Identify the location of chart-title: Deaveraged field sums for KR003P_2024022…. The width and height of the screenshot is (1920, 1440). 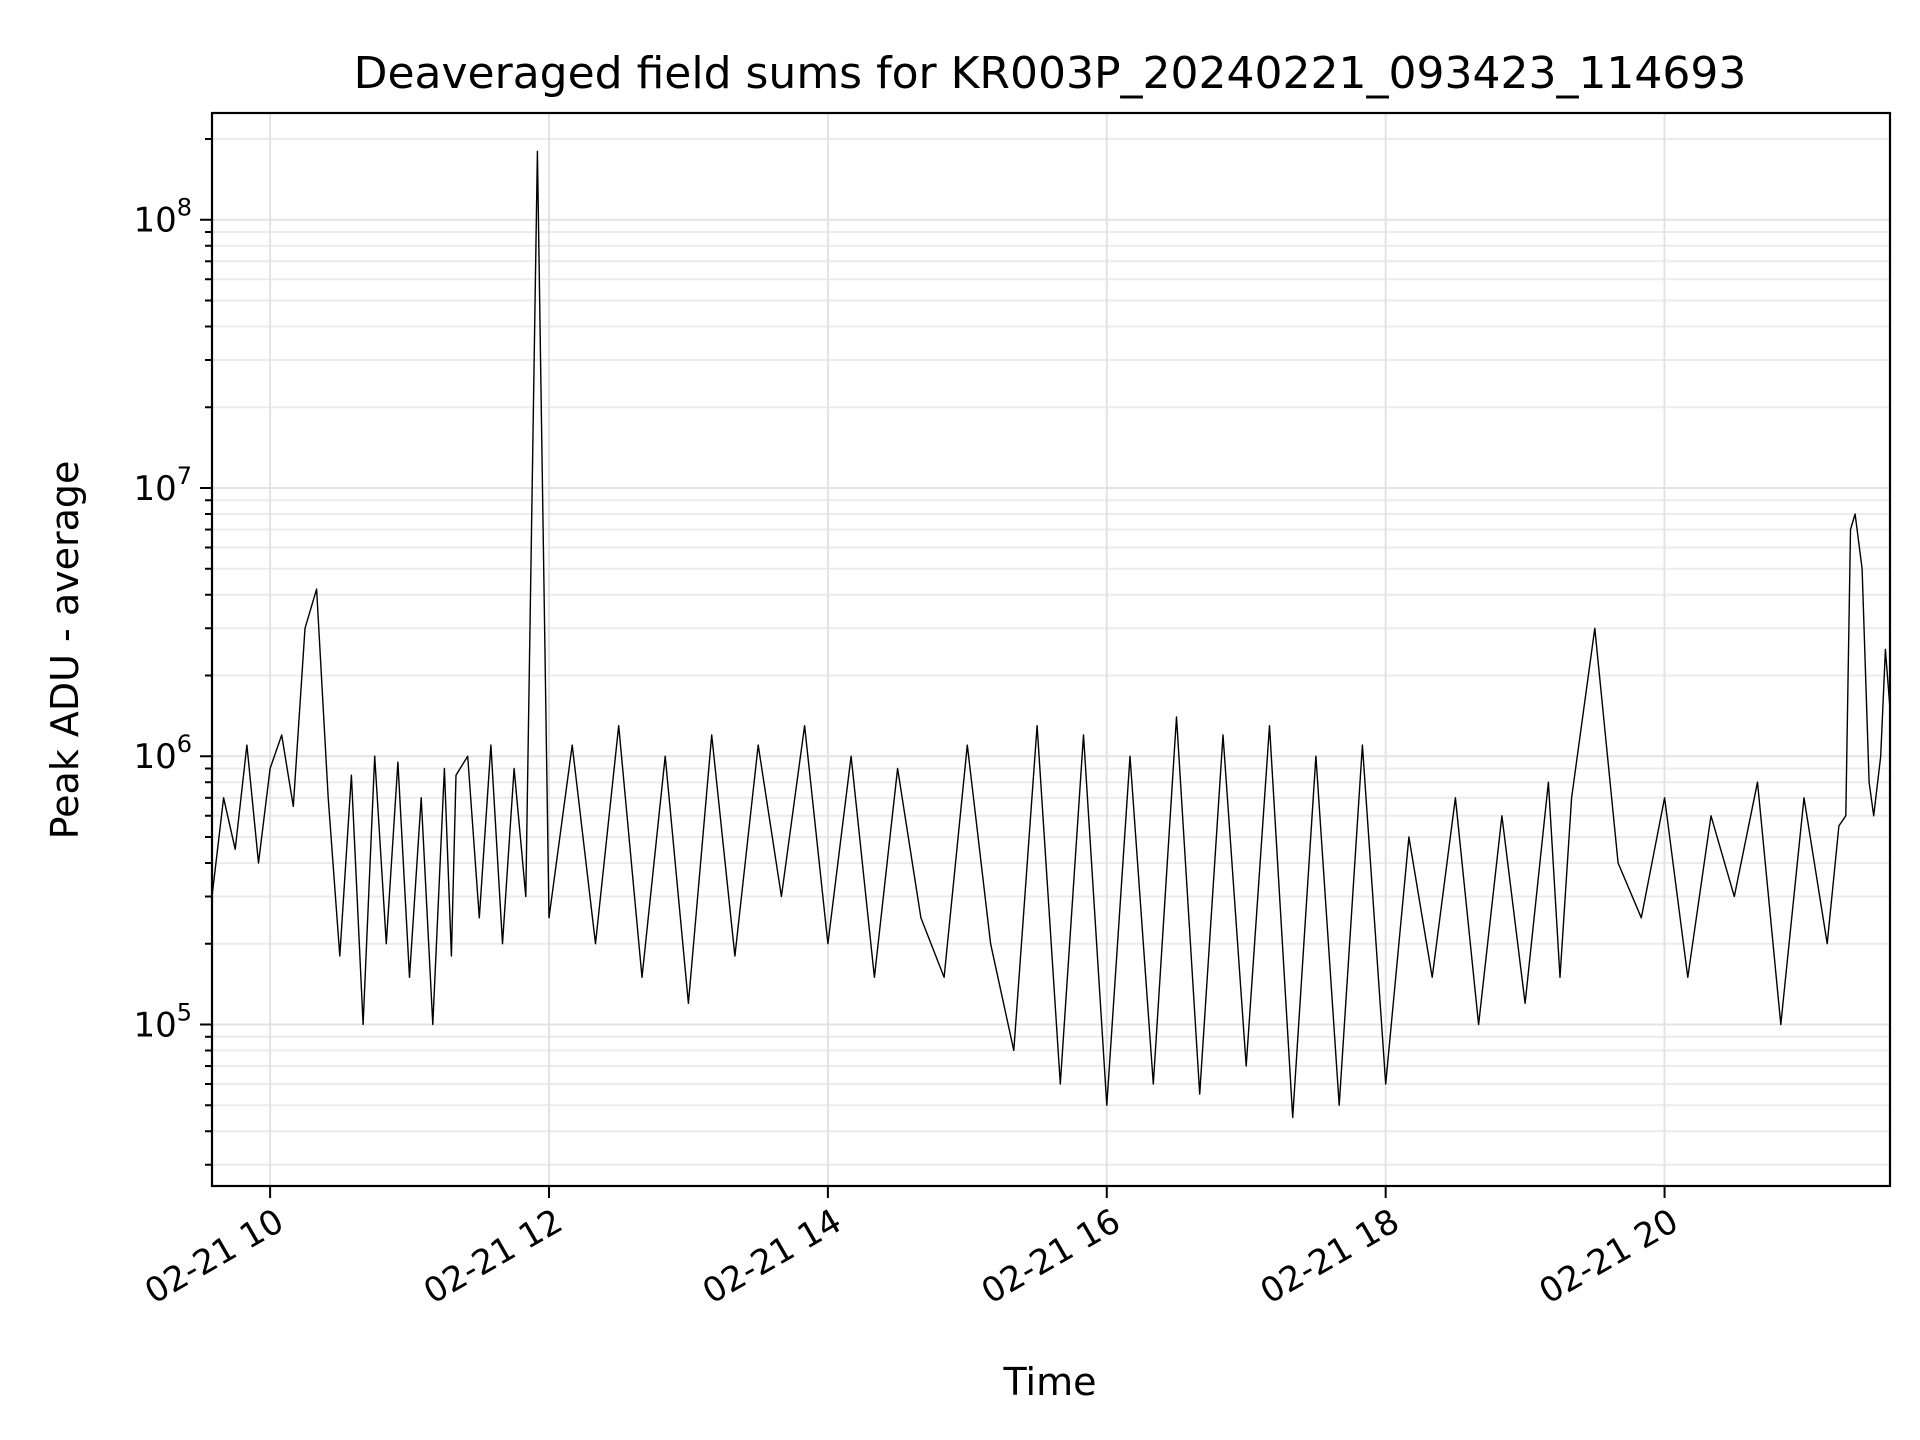
(1050, 73).